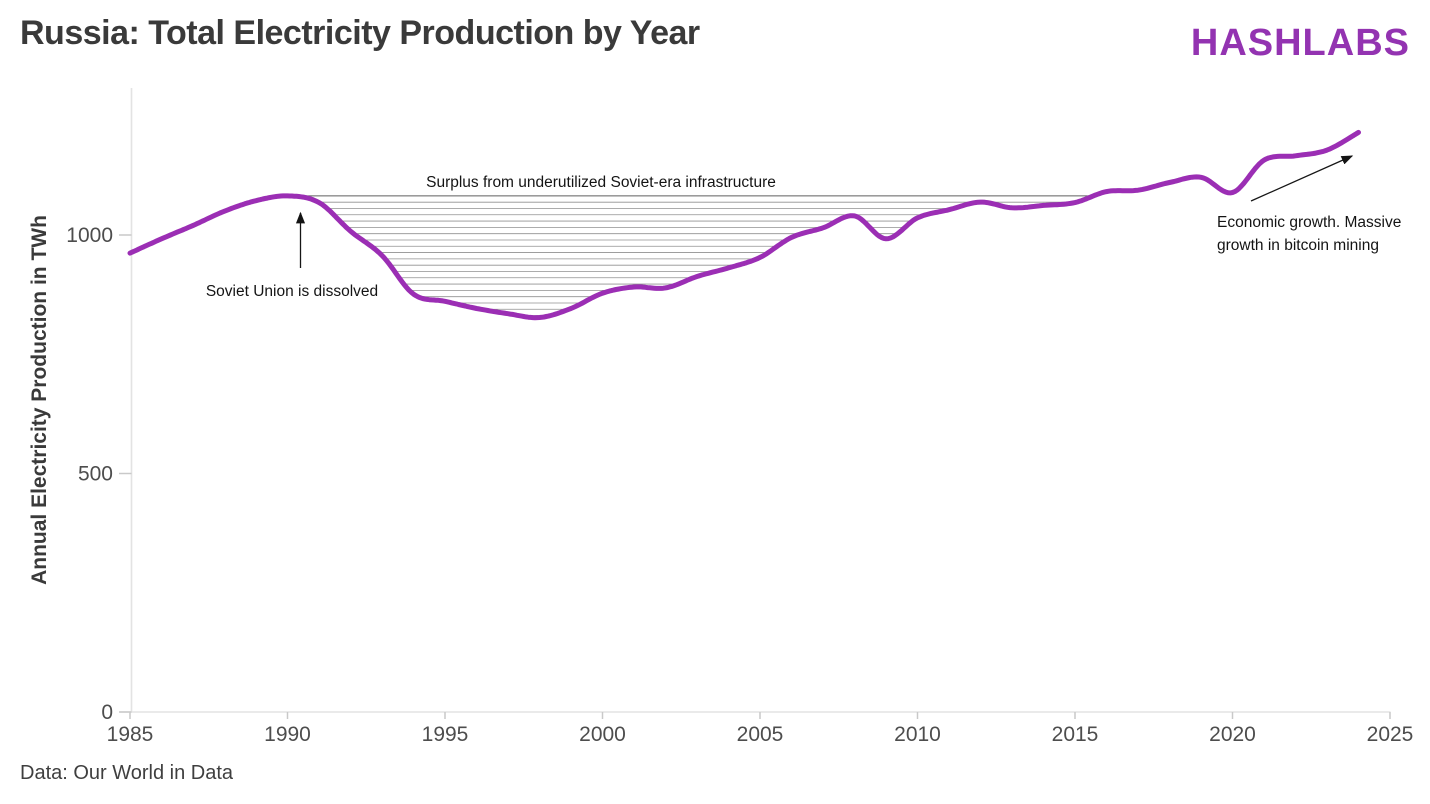 This screenshot has height=804, width=1430. Describe the element at coordinates (130, 734) in the screenshot. I see `x-tick-label: 1985` at that location.